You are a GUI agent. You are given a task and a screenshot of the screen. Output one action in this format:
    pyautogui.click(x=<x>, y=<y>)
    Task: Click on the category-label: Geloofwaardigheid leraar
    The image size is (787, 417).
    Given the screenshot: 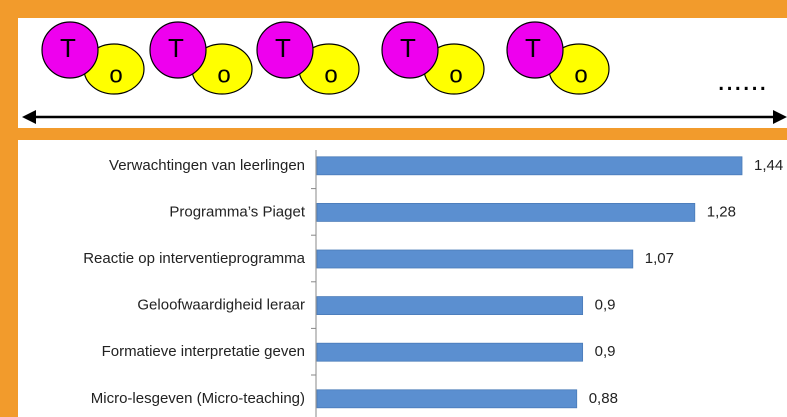 What is the action you would take?
    pyautogui.click(x=221, y=305)
    